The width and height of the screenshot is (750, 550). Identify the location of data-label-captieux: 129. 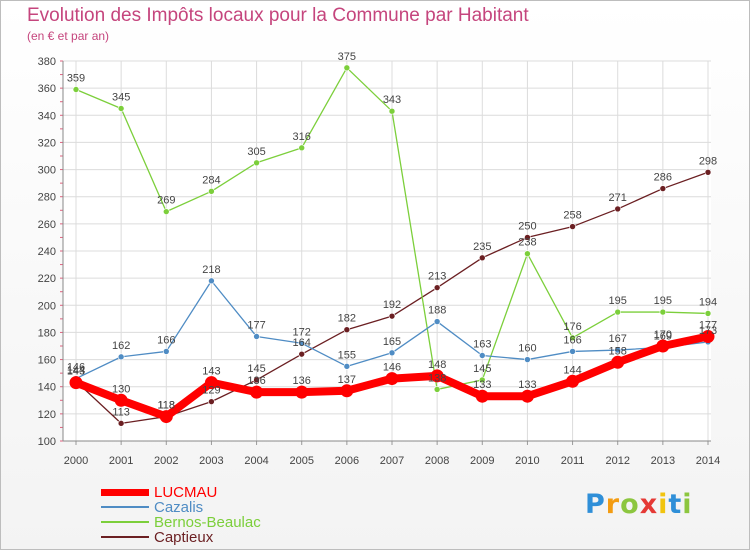
(211, 391).